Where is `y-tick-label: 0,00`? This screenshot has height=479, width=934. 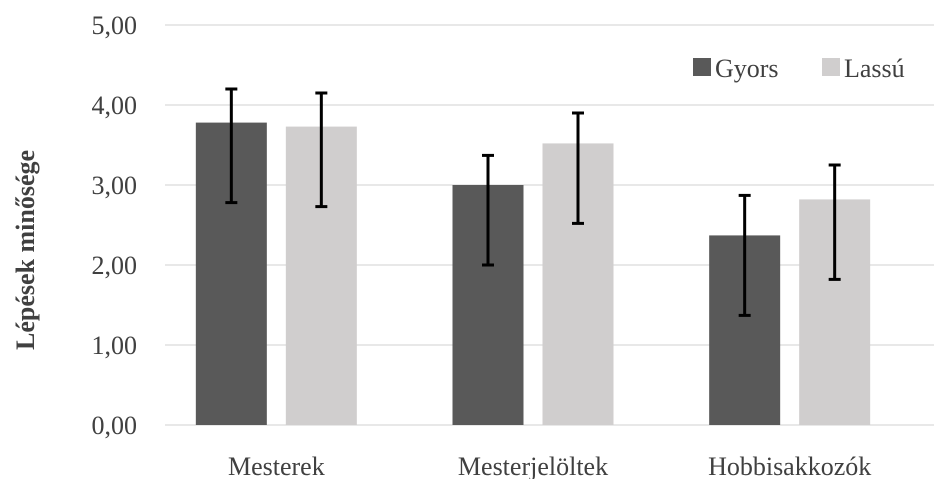 y-tick-label: 0,00 is located at coordinates (115, 425).